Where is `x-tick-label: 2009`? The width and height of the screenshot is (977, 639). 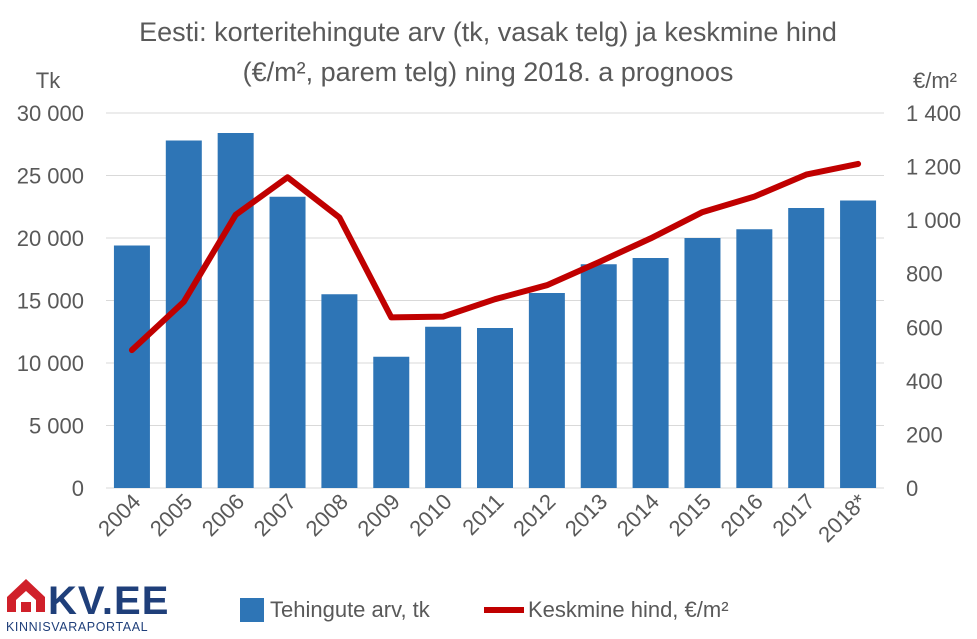 x-tick-label: 2009 is located at coordinates (379, 515).